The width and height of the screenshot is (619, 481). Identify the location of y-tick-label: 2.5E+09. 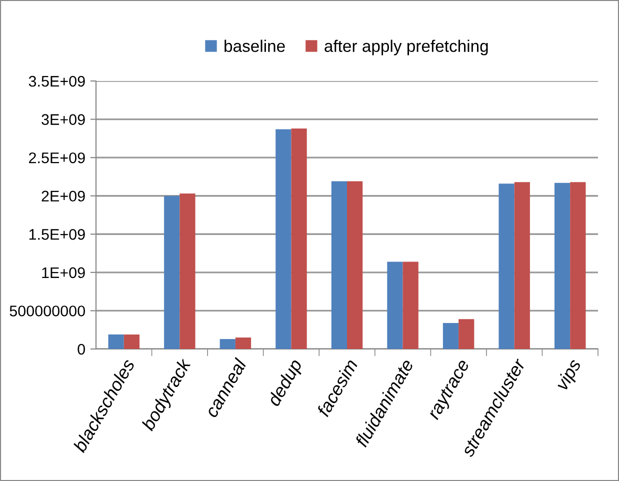
(57, 158).